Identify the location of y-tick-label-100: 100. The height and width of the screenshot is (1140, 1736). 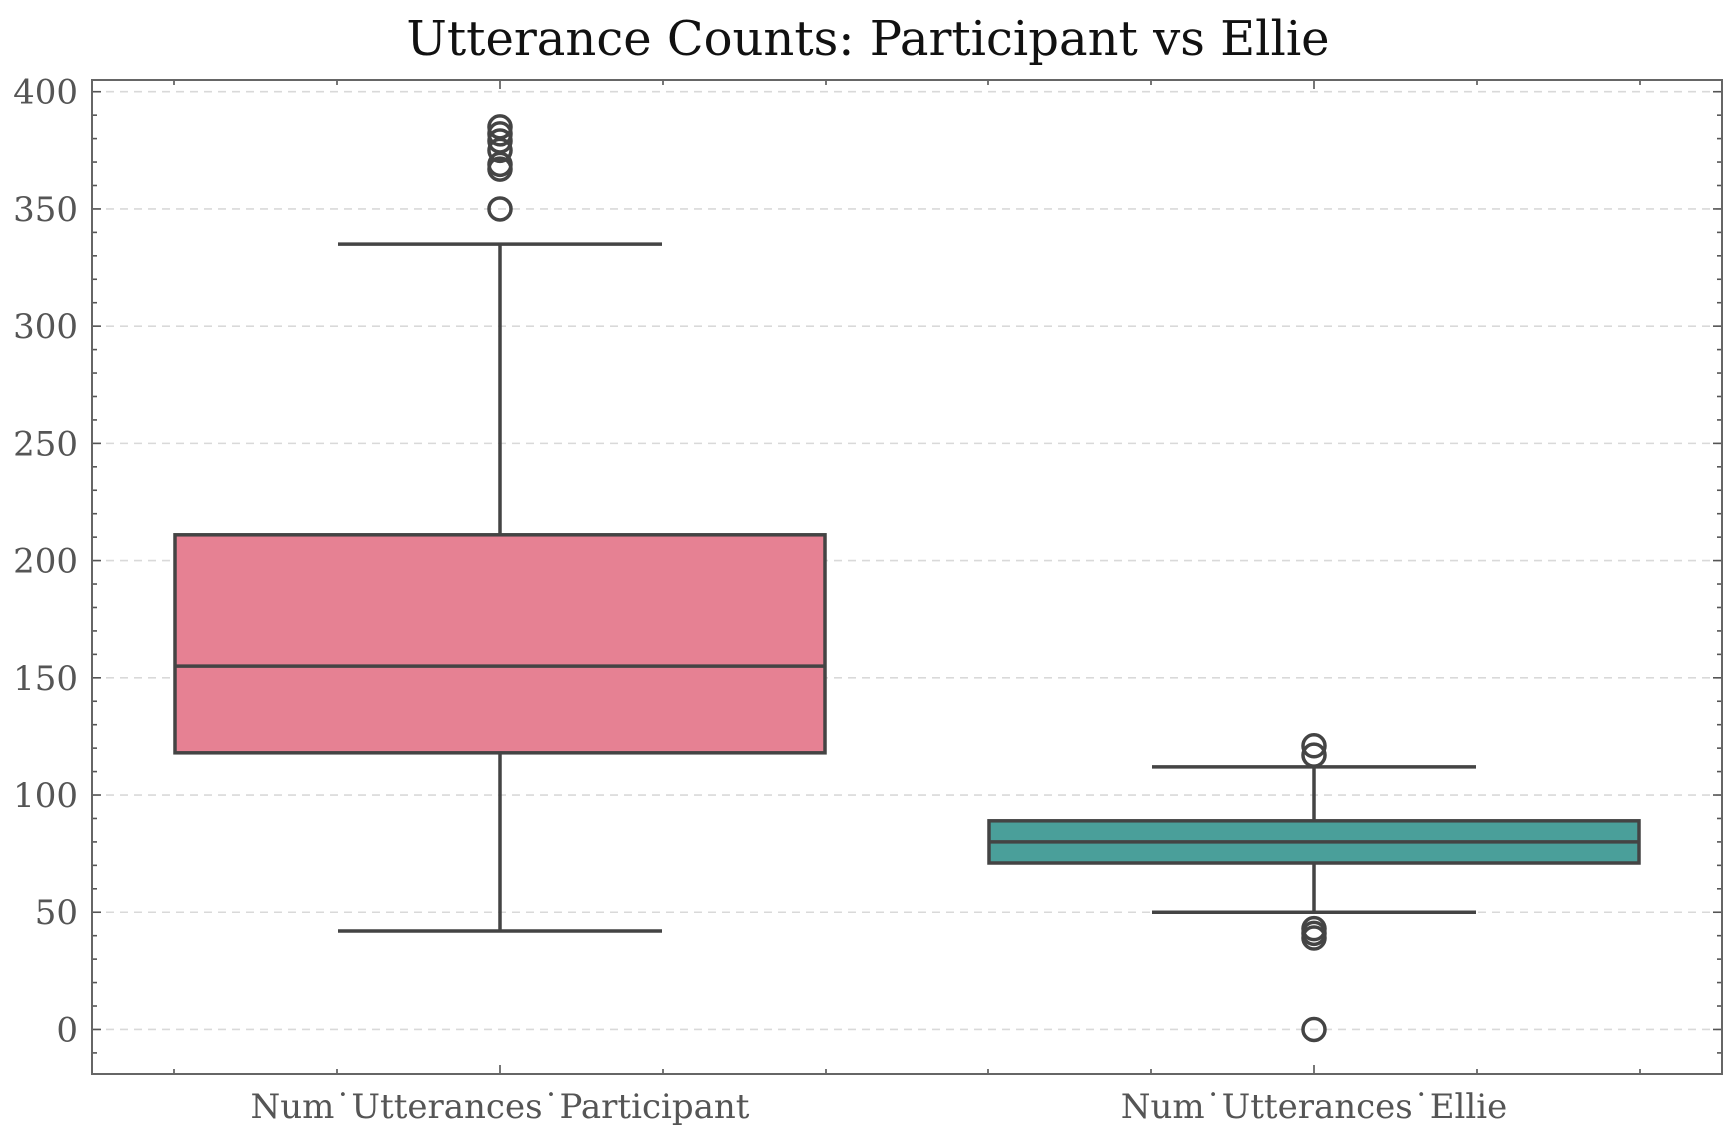
(45, 796).